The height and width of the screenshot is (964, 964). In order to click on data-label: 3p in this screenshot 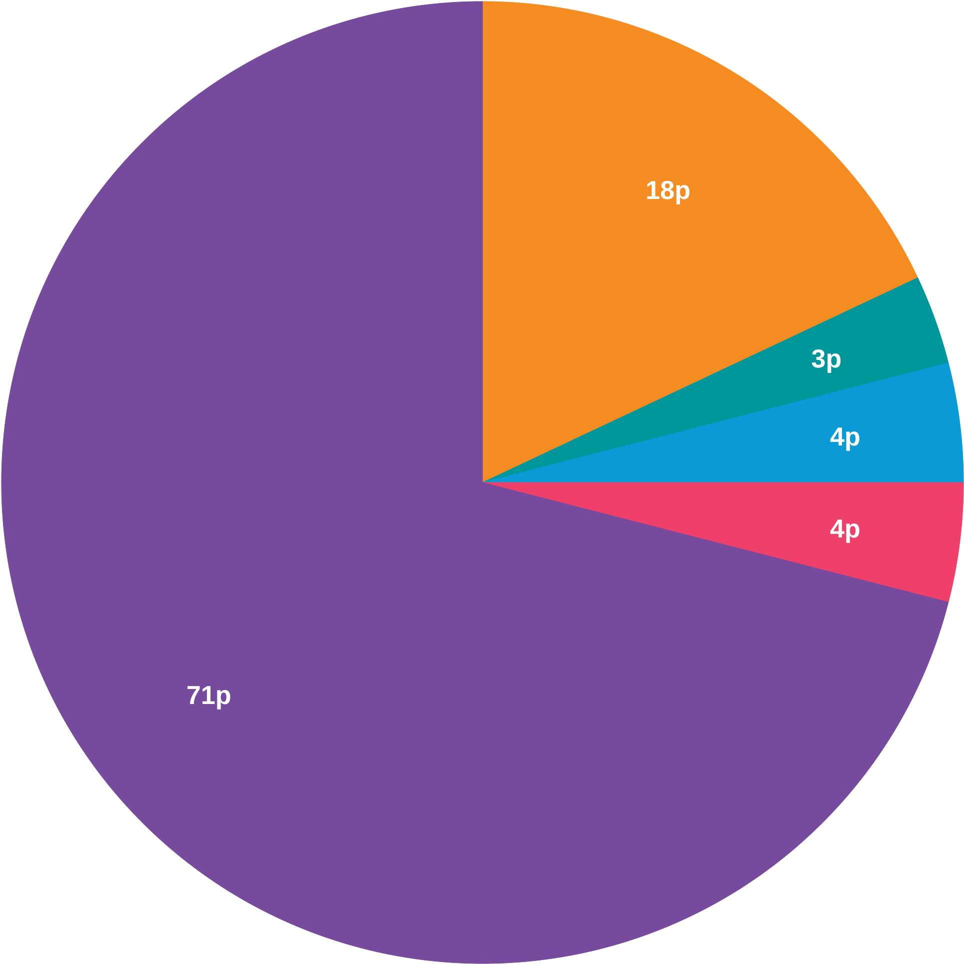, I will do `click(826, 359)`.